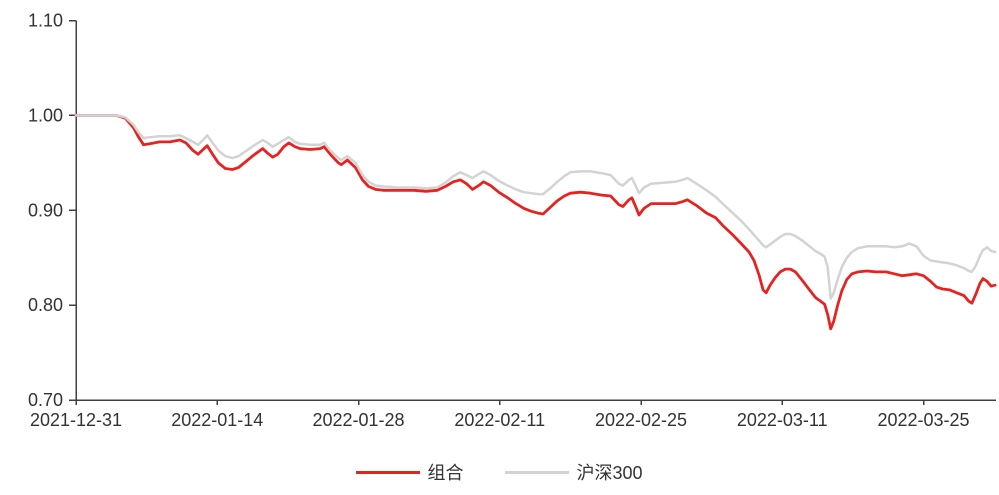 This screenshot has width=999, height=495. I want to click on y-tick-label: 0.80, so click(45, 305).